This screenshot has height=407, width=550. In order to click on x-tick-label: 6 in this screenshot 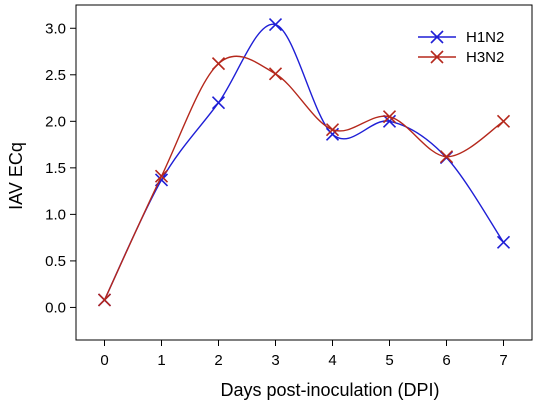, I will do `click(446, 360)`.